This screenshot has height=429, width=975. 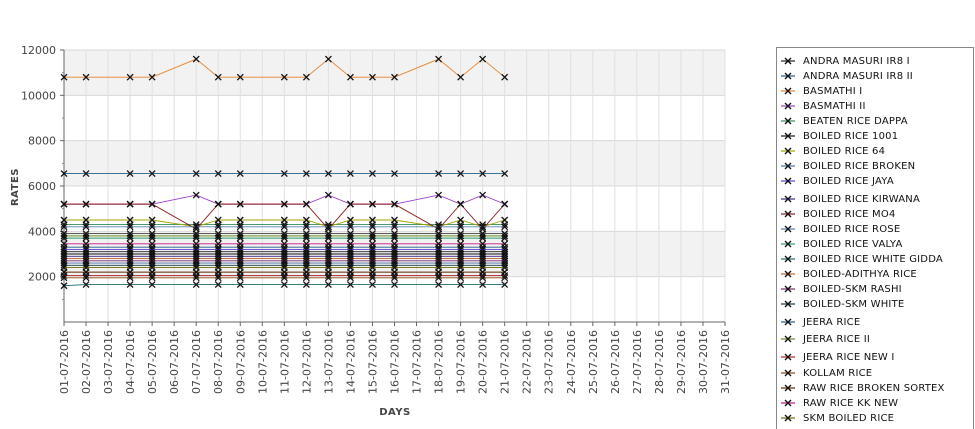 What do you see at coordinates (42, 141) in the screenshot?
I see `y-tick-label: 8000` at bounding box center [42, 141].